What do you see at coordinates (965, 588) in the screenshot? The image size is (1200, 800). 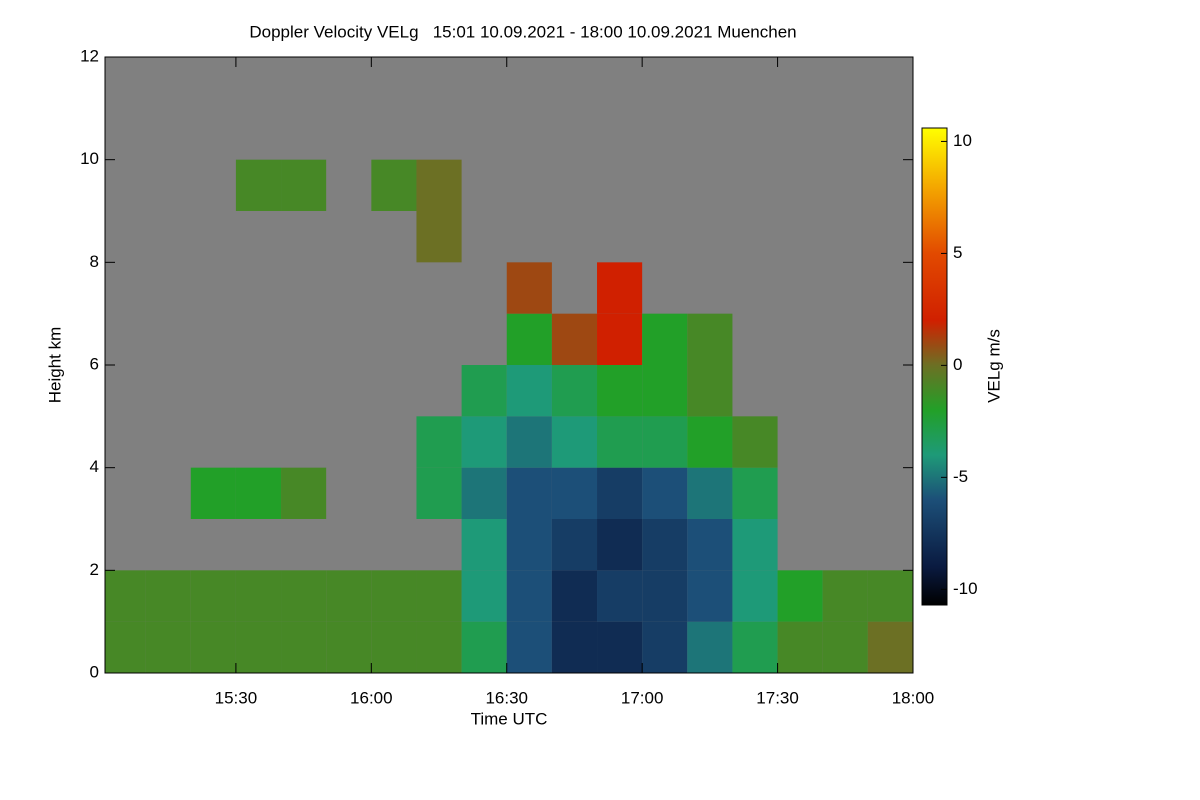 I see `colorbar-tick-label: -10` at bounding box center [965, 588].